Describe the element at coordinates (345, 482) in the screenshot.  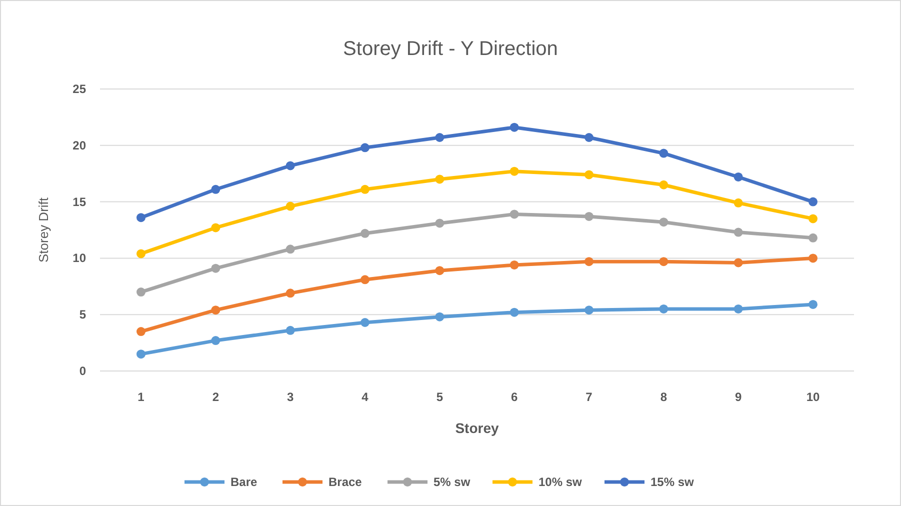
I see `legend-label: Brace` at that location.